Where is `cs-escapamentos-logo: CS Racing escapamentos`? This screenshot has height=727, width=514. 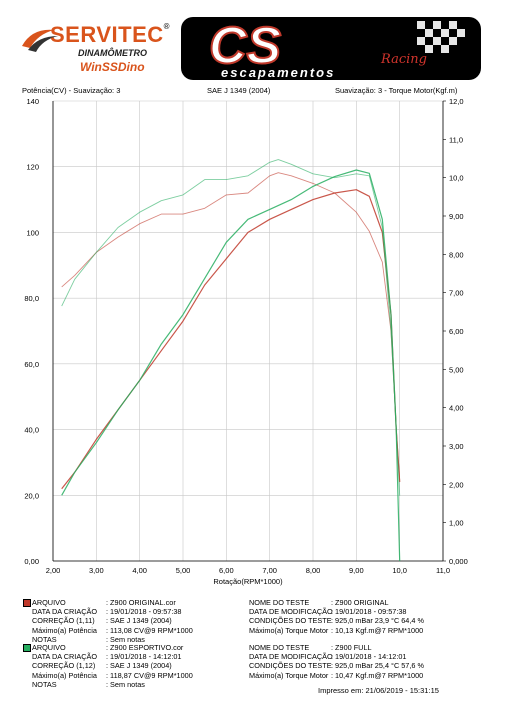 cs-escapamentos-logo: CS Racing escapamentos is located at coordinates (331, 48).